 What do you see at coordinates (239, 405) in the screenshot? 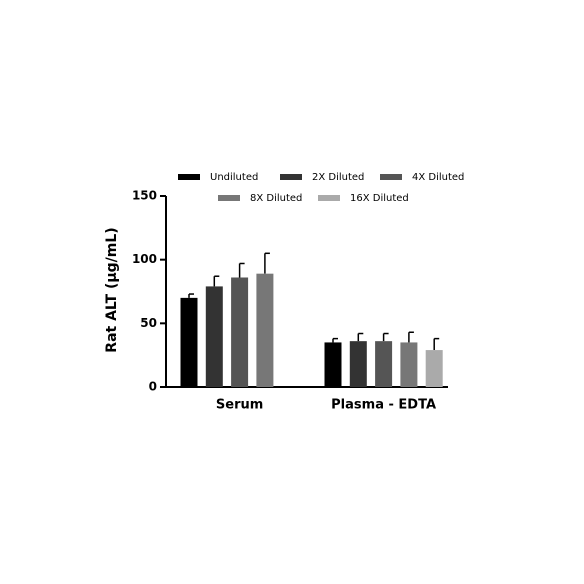
I see `x-tick-label: Serum` at bounding box center [239, 405].